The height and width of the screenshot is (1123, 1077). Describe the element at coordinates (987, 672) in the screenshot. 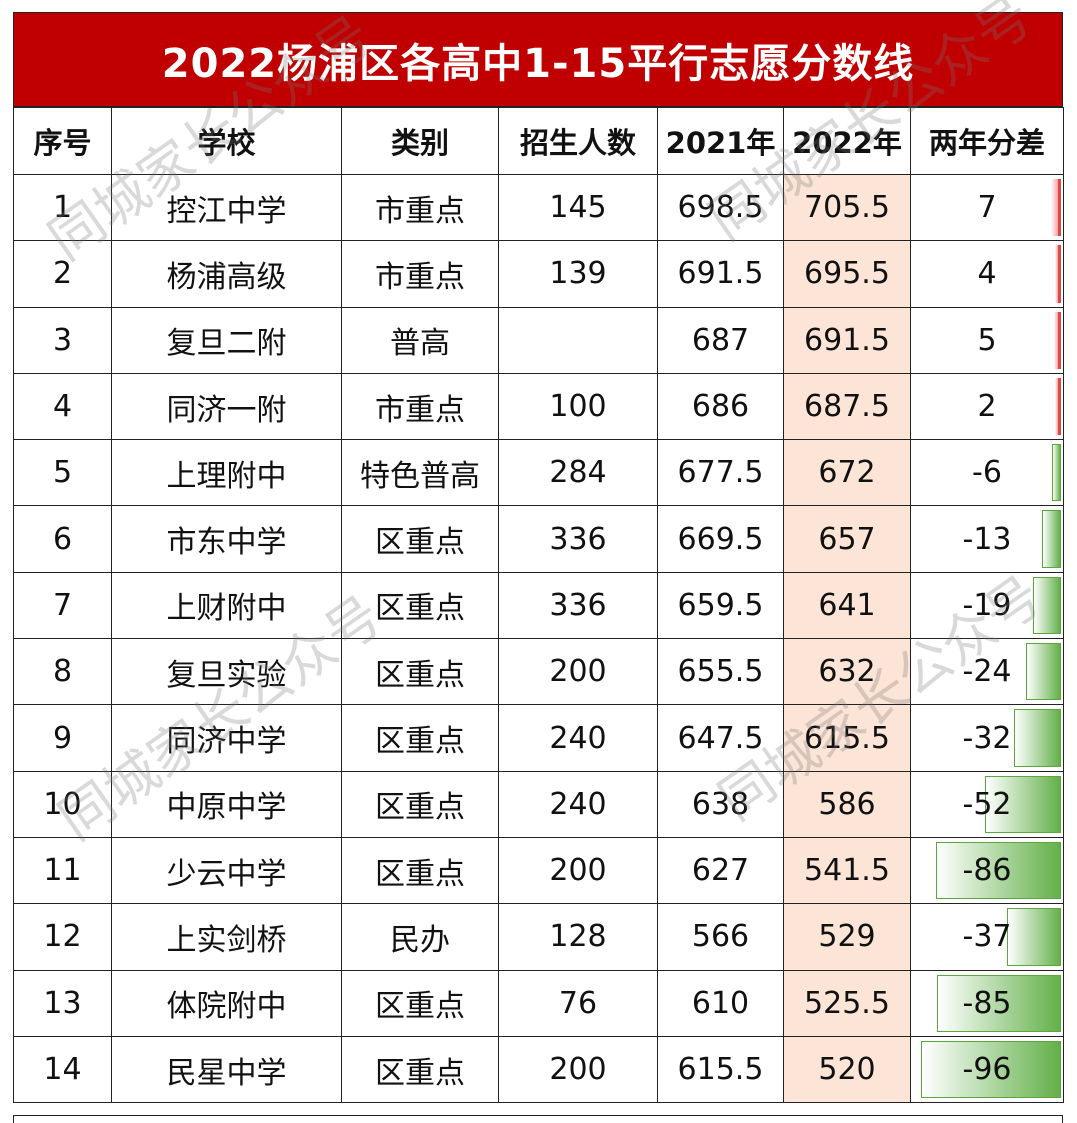

I see `diff-text: -24` at that location.